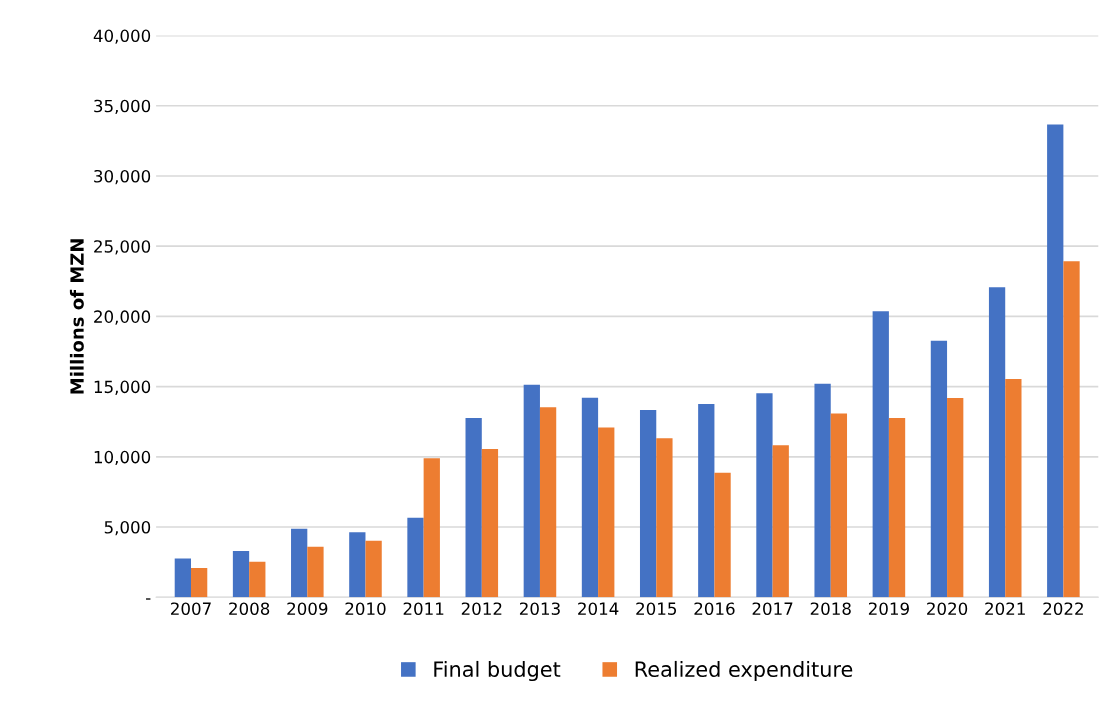  Describe the element at coordinates (772, 608) in the screenshot. I see `x-tick-label: 2017` at that location.